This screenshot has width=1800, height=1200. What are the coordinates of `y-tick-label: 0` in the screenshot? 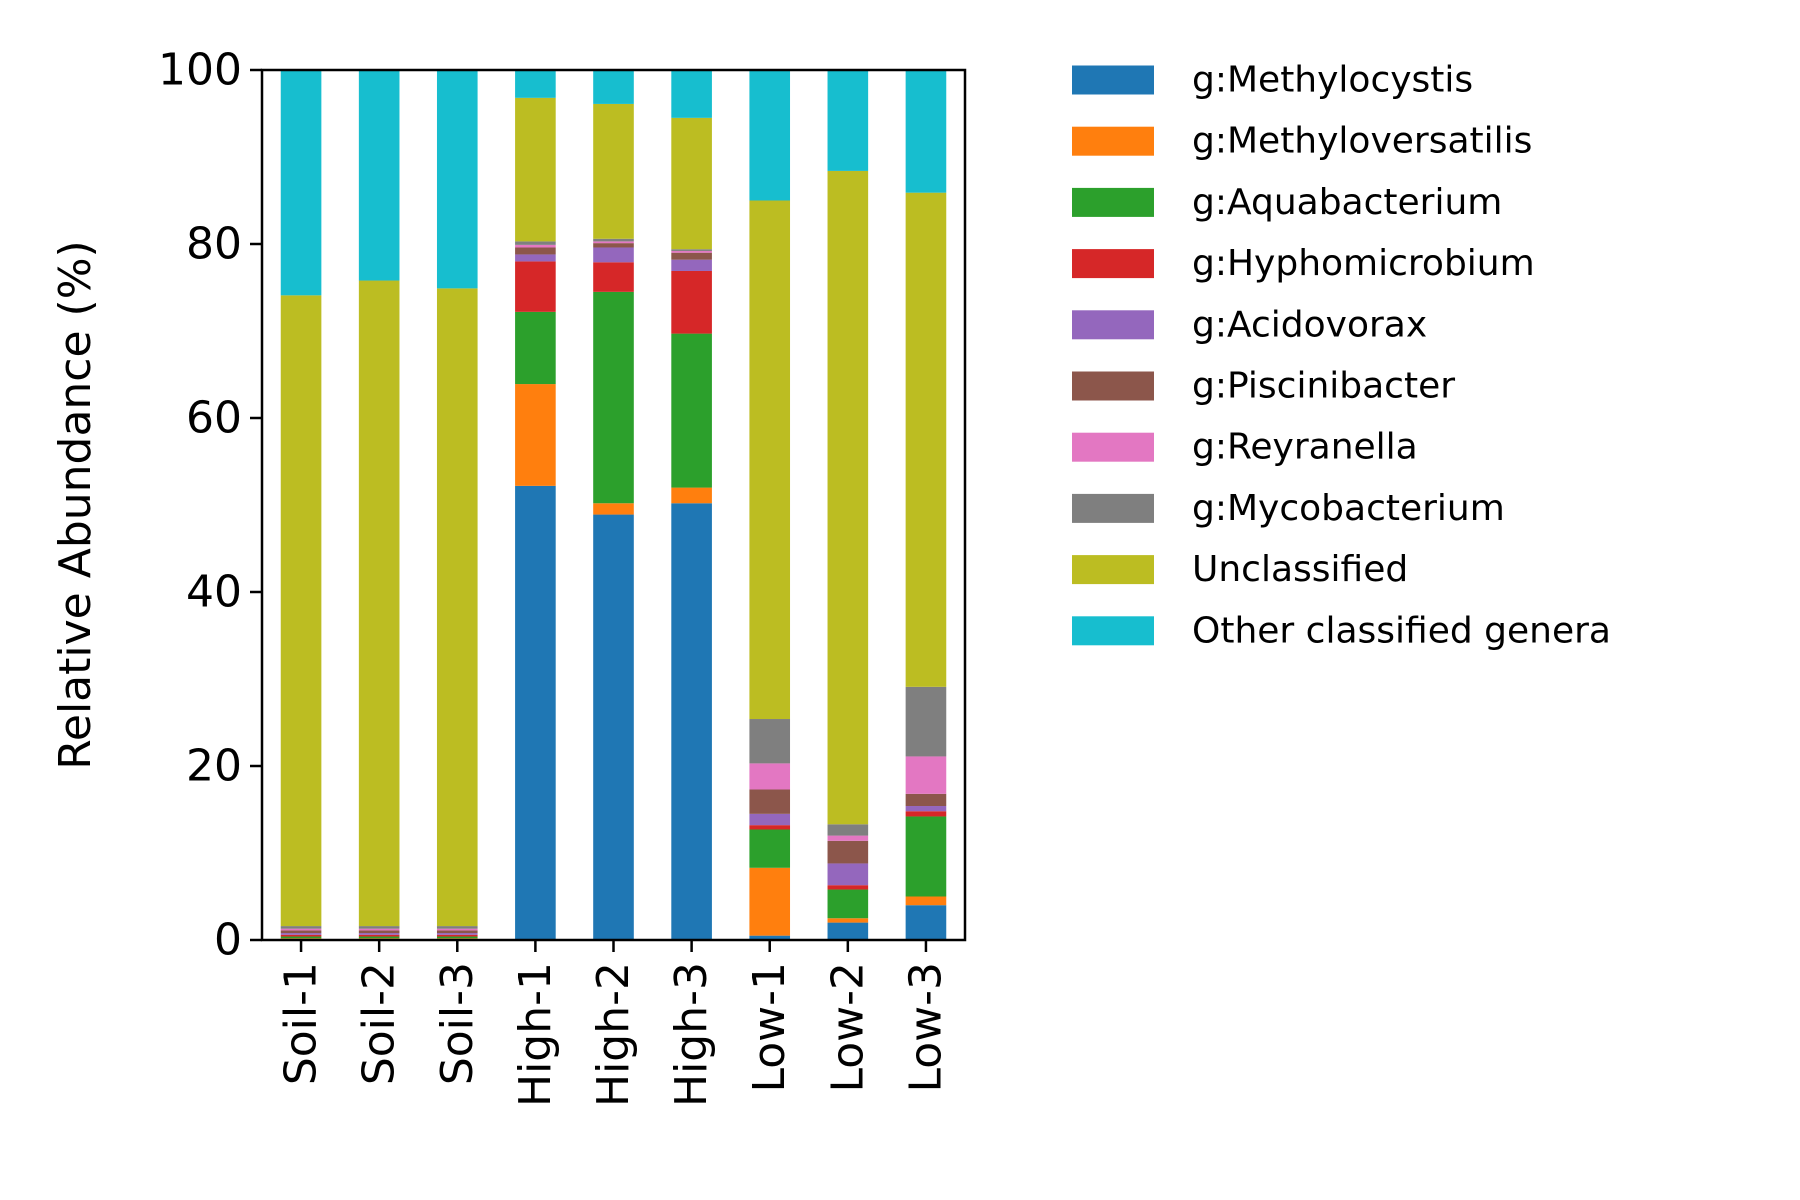 It's located at (228, 940).